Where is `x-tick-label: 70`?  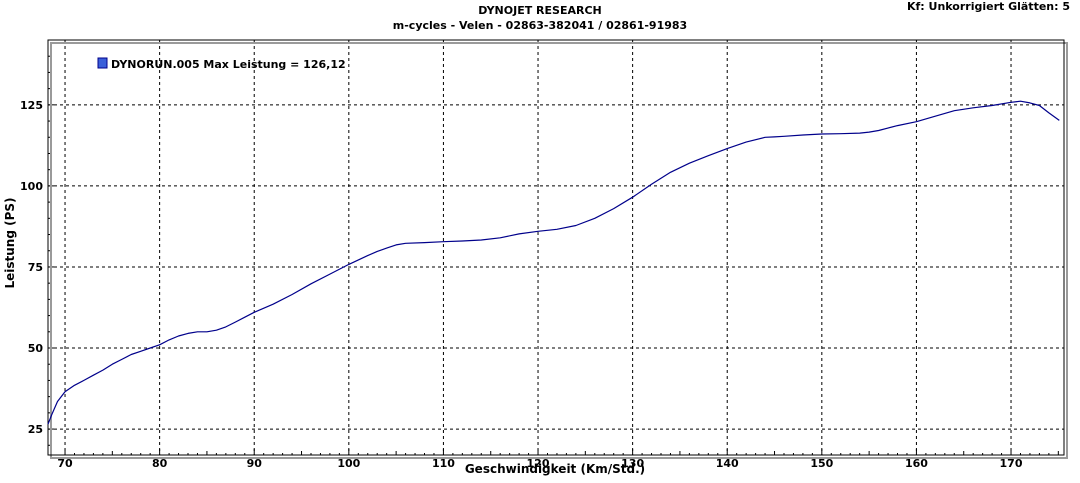 x-tick-label: 70 is located at coordinates (65, 463).